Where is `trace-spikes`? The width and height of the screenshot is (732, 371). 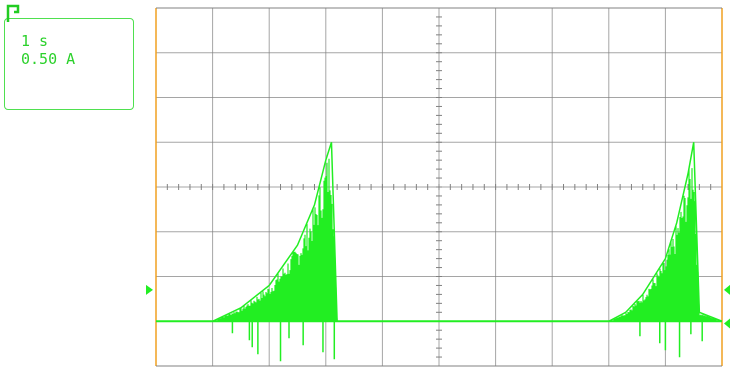
trace-spikes is located at coordinates (467, 341).